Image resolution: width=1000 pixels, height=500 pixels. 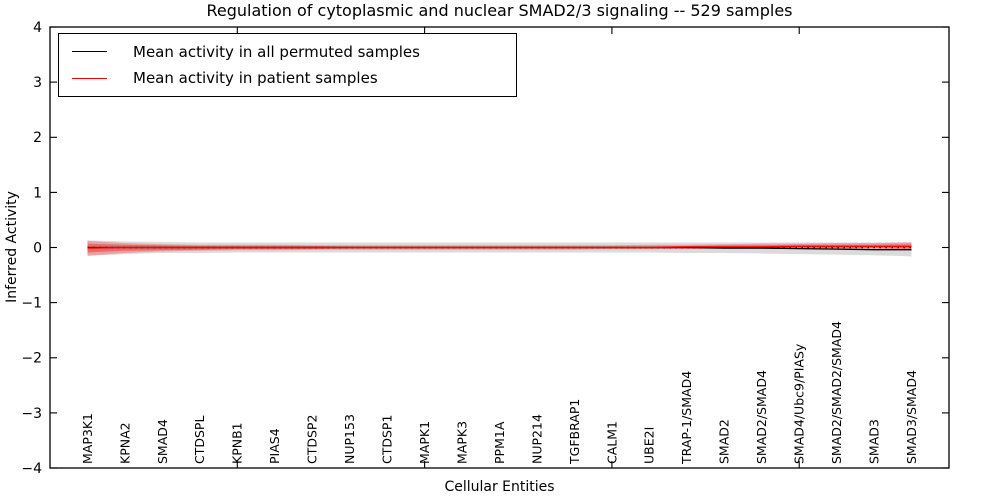 I want to click on x-category-label: KPNB1, so click(x=237, y=443).